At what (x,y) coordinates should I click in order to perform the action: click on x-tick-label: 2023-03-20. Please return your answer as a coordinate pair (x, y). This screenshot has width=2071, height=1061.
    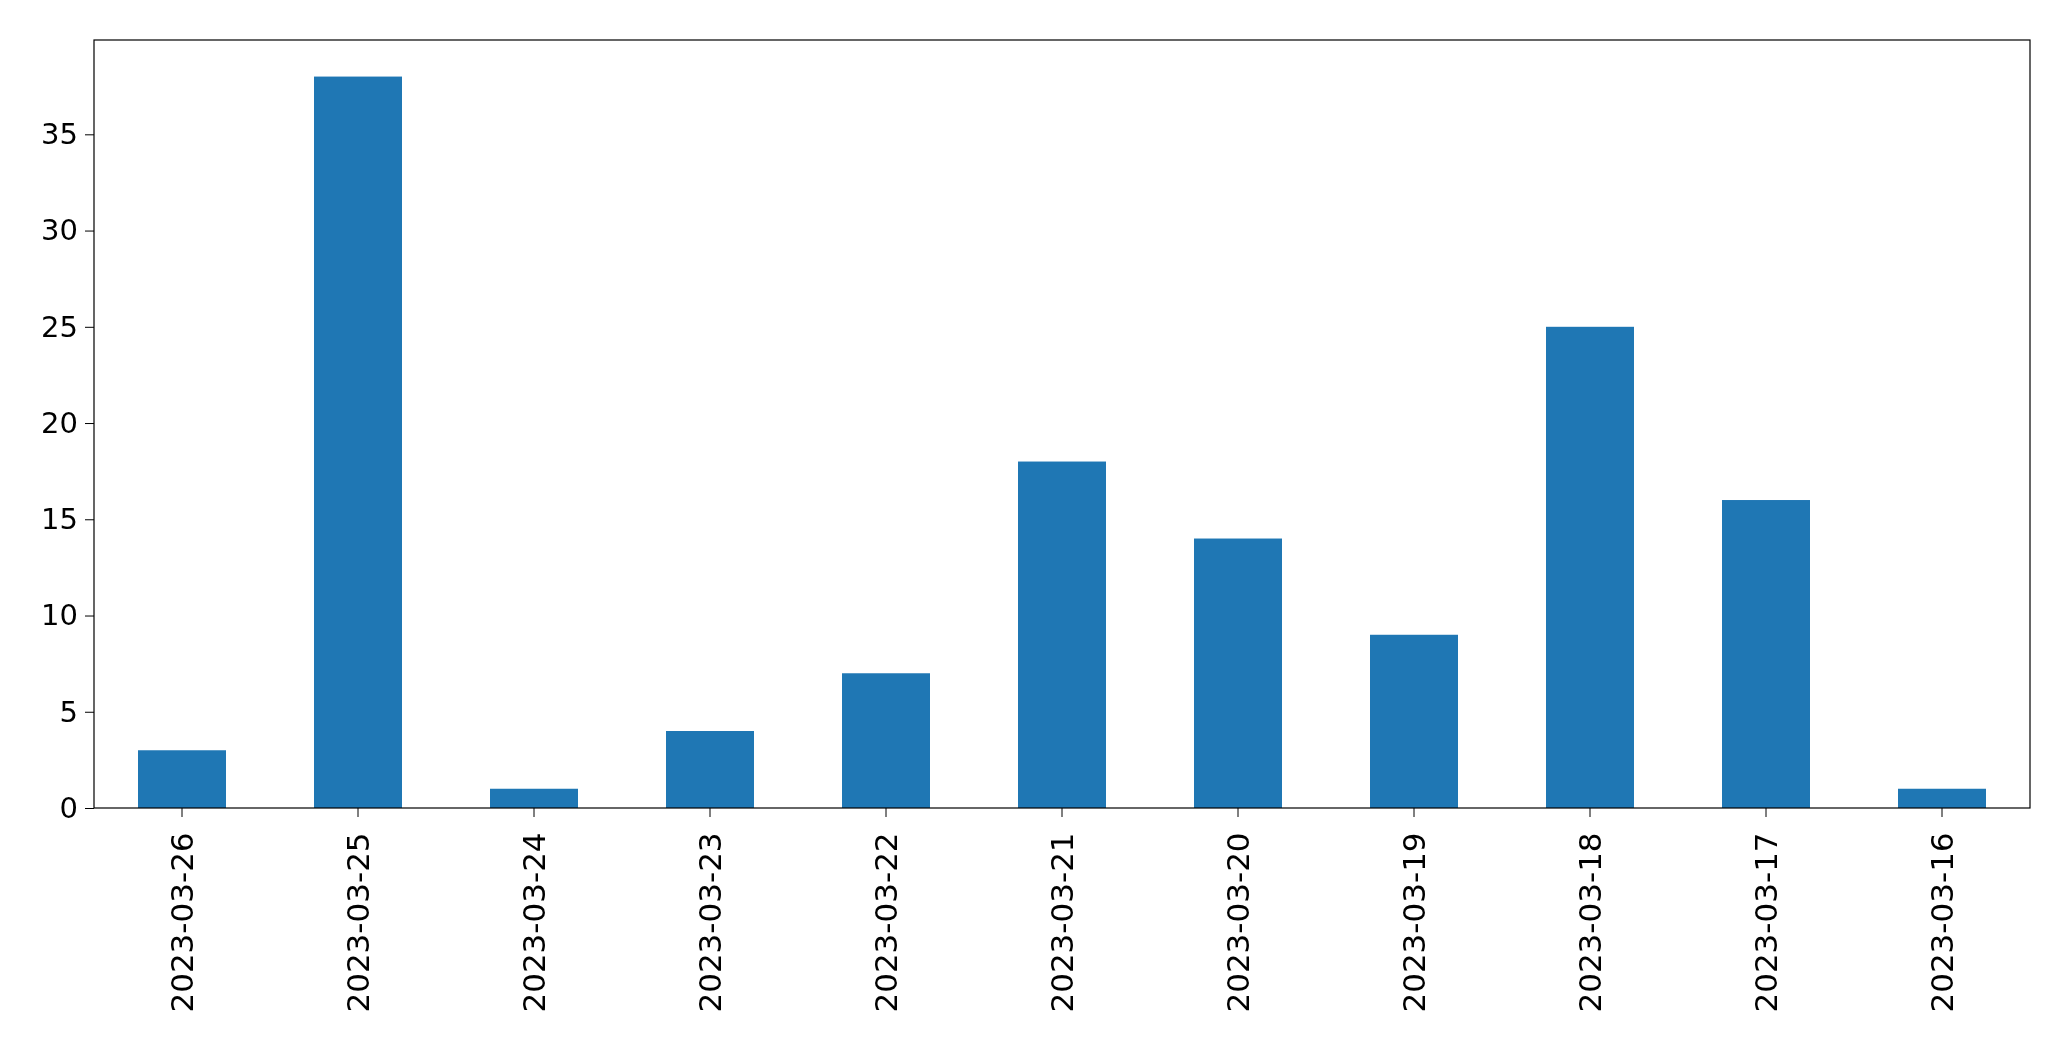
    Looking at the image, I should click on (1237, 922).